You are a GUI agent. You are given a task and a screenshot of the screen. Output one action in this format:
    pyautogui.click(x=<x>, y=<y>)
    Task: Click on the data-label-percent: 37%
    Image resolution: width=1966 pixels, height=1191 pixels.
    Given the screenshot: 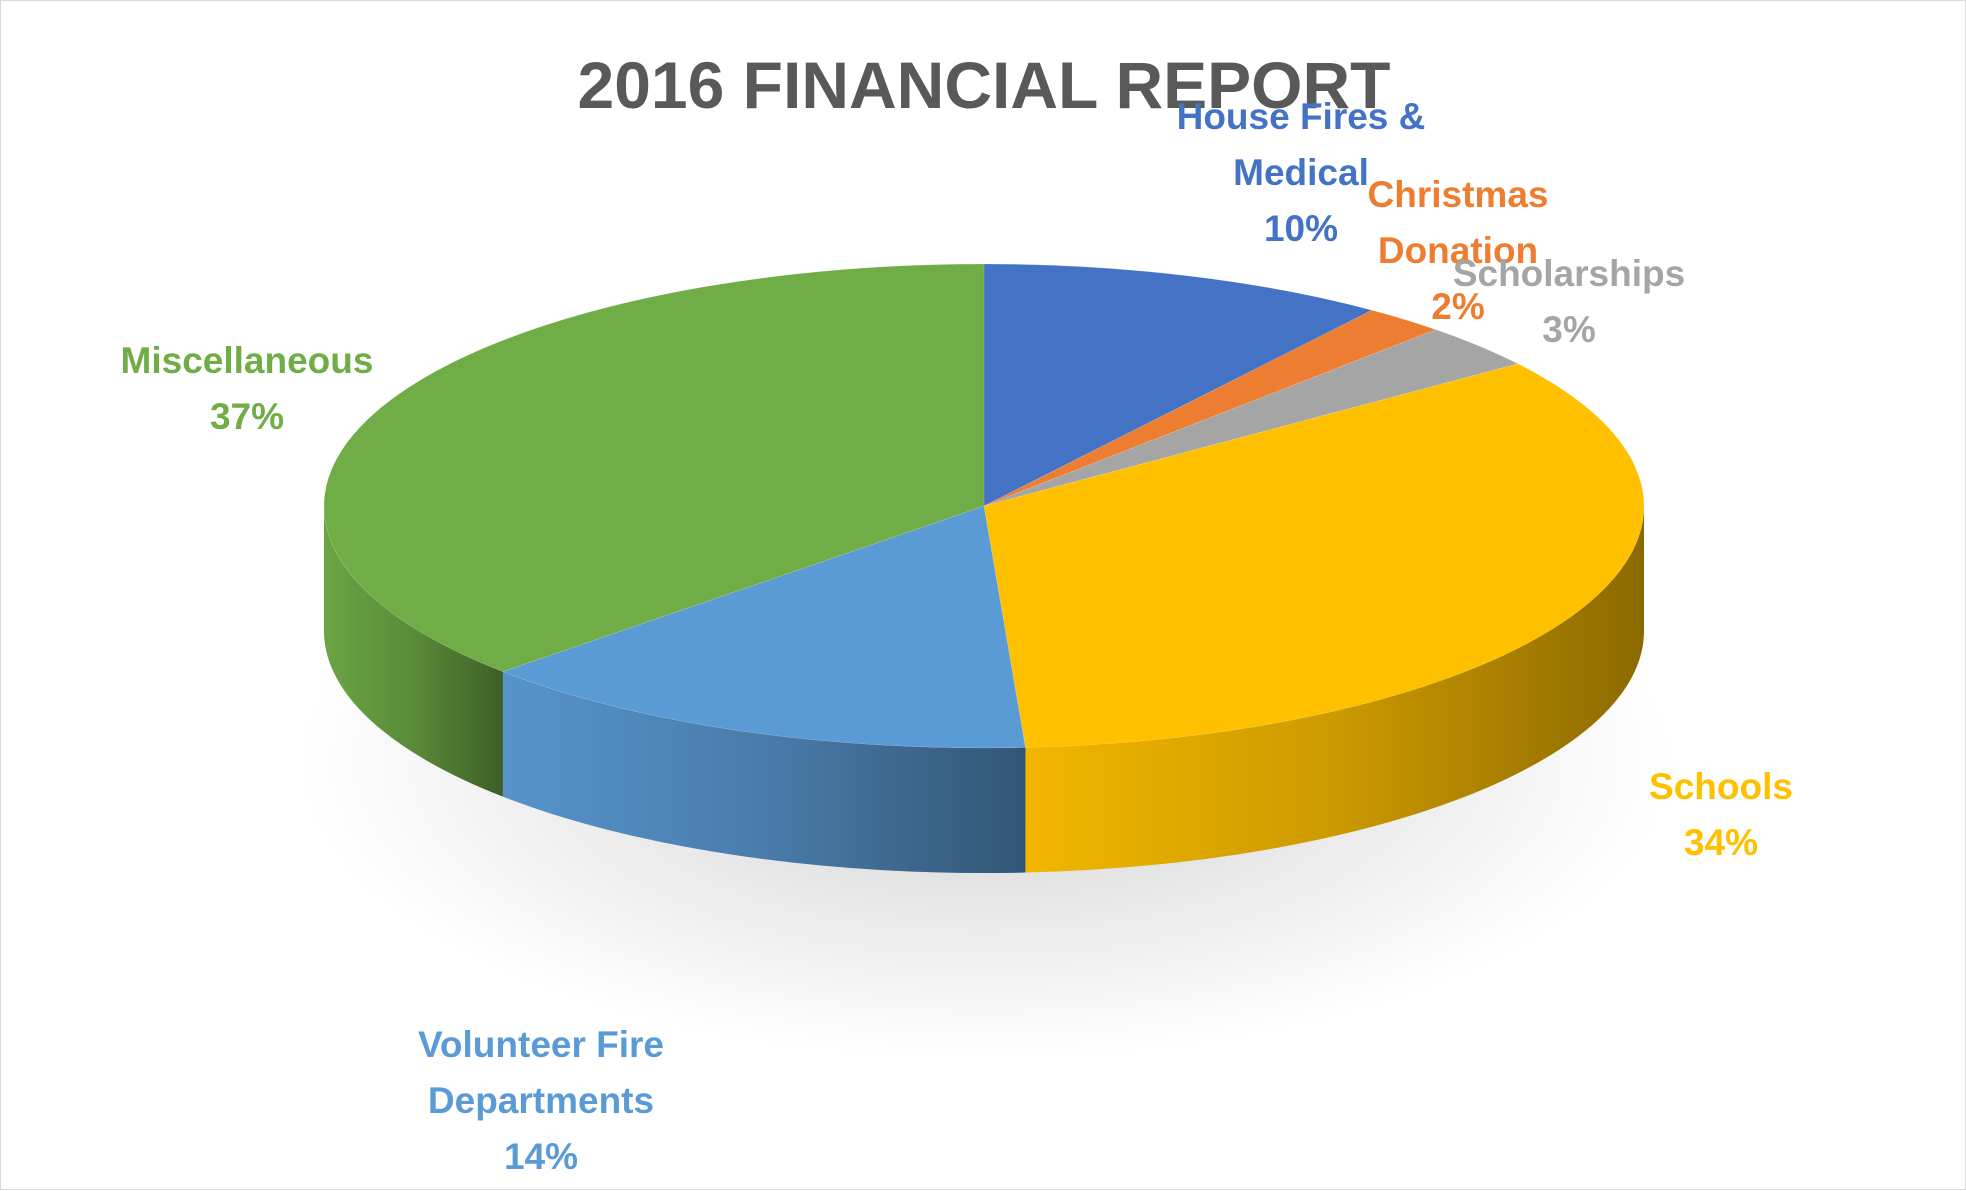 What is the action you would take?
    pyautogui.click(x=247, y=416)
    